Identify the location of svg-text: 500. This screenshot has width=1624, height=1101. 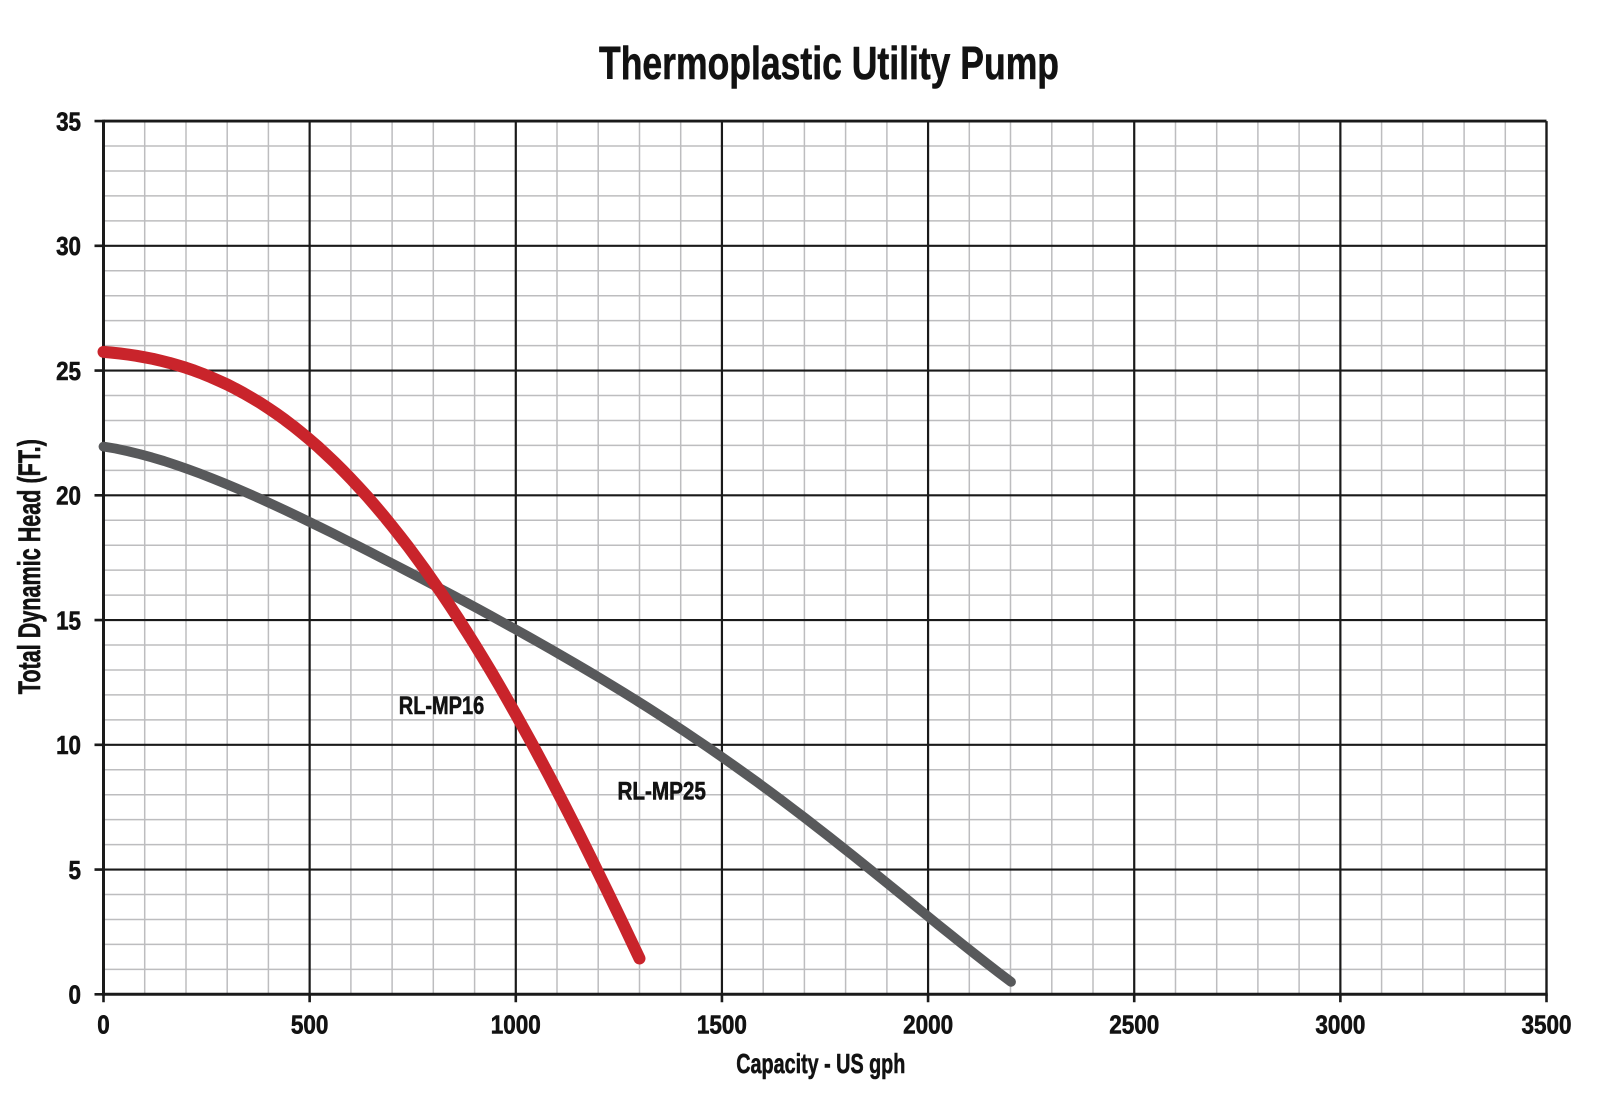
(310, 1026).